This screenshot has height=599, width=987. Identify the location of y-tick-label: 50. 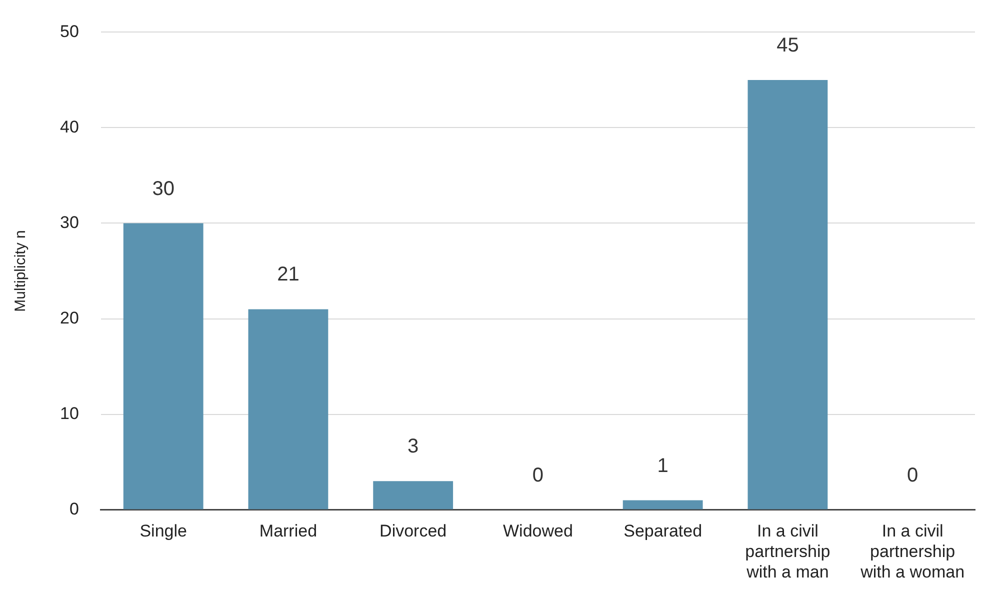
(69, 31).